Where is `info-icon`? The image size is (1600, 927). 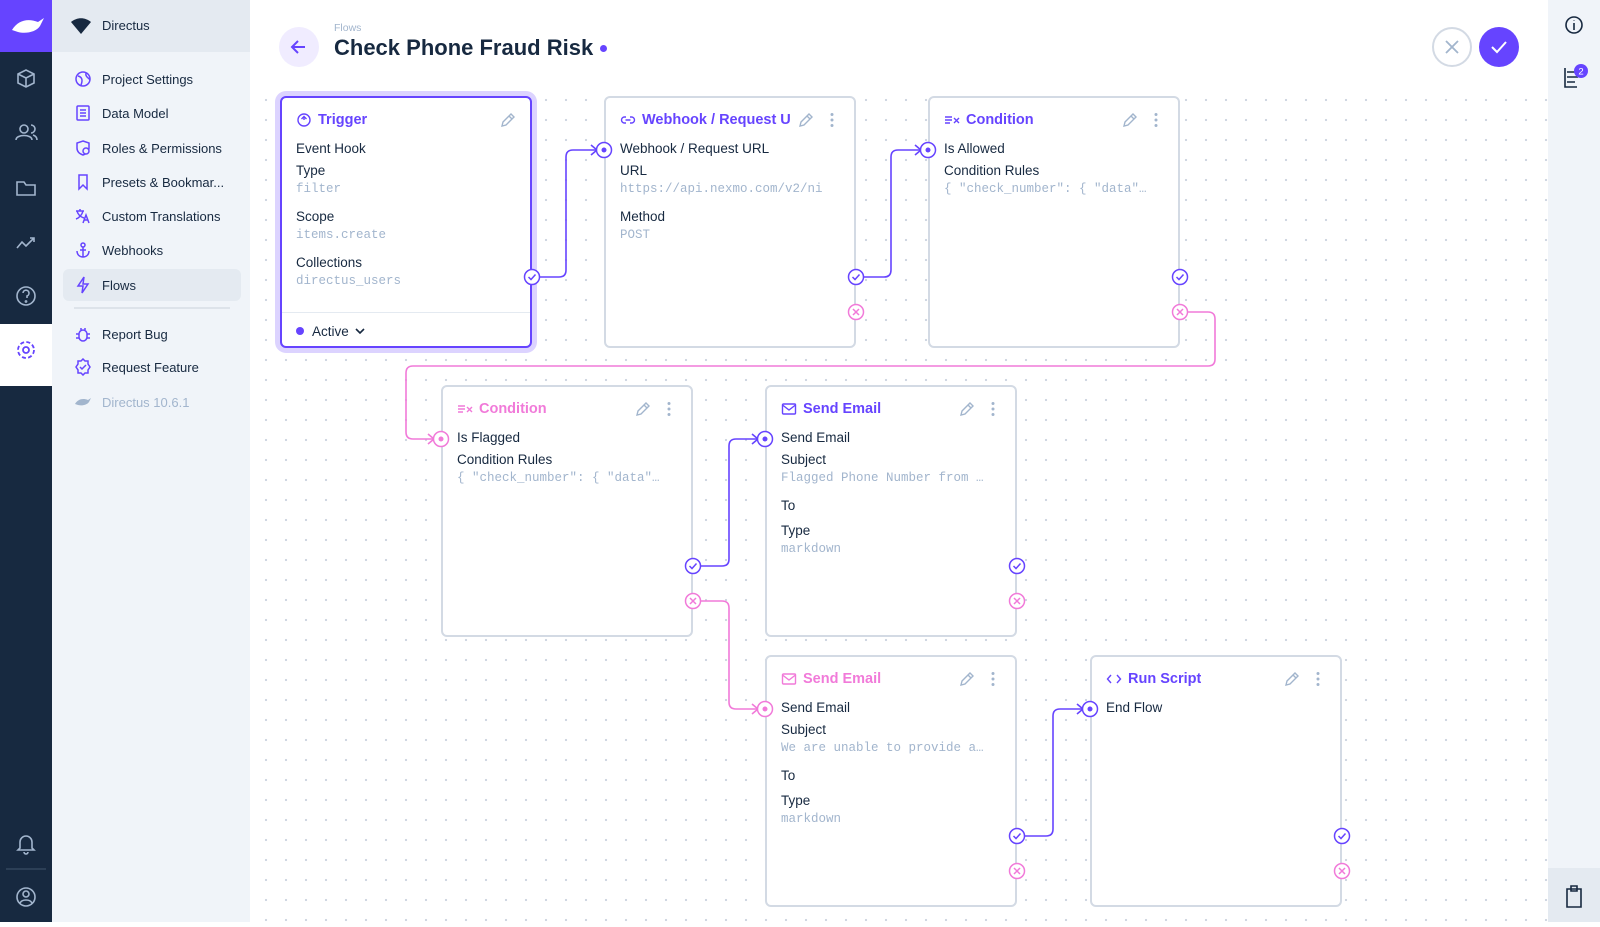 info-icon is located at coordinates (1574, 25).